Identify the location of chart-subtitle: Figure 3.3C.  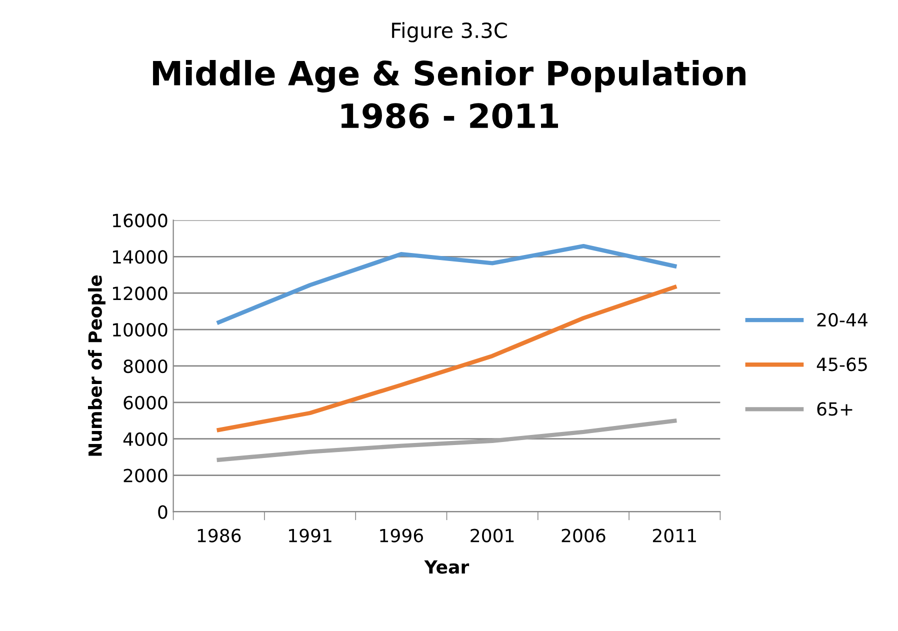
(449, 32).